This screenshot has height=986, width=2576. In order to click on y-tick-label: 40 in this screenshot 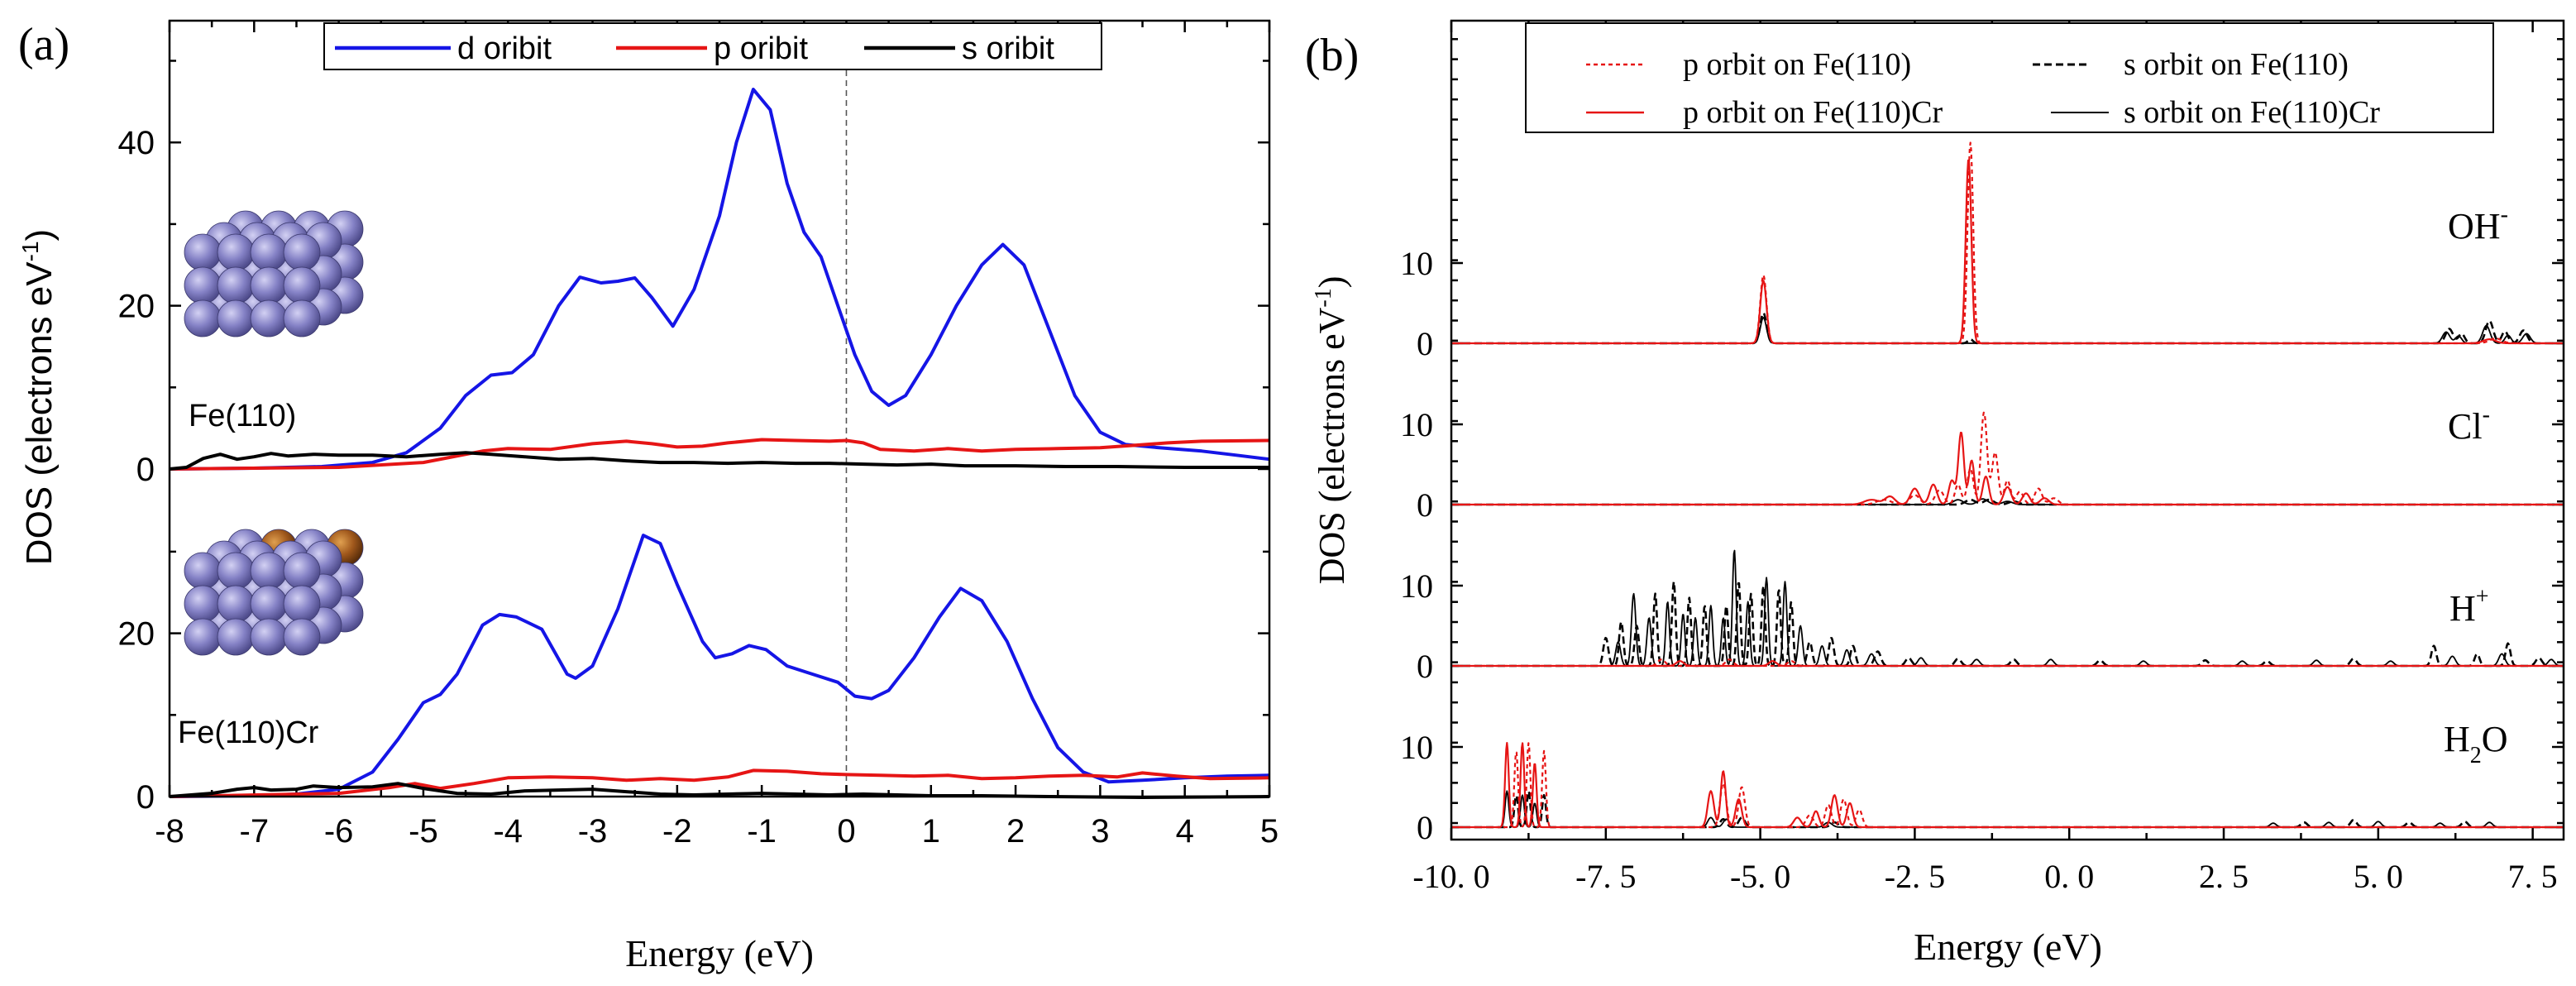, I will do `click(136, 143)`.